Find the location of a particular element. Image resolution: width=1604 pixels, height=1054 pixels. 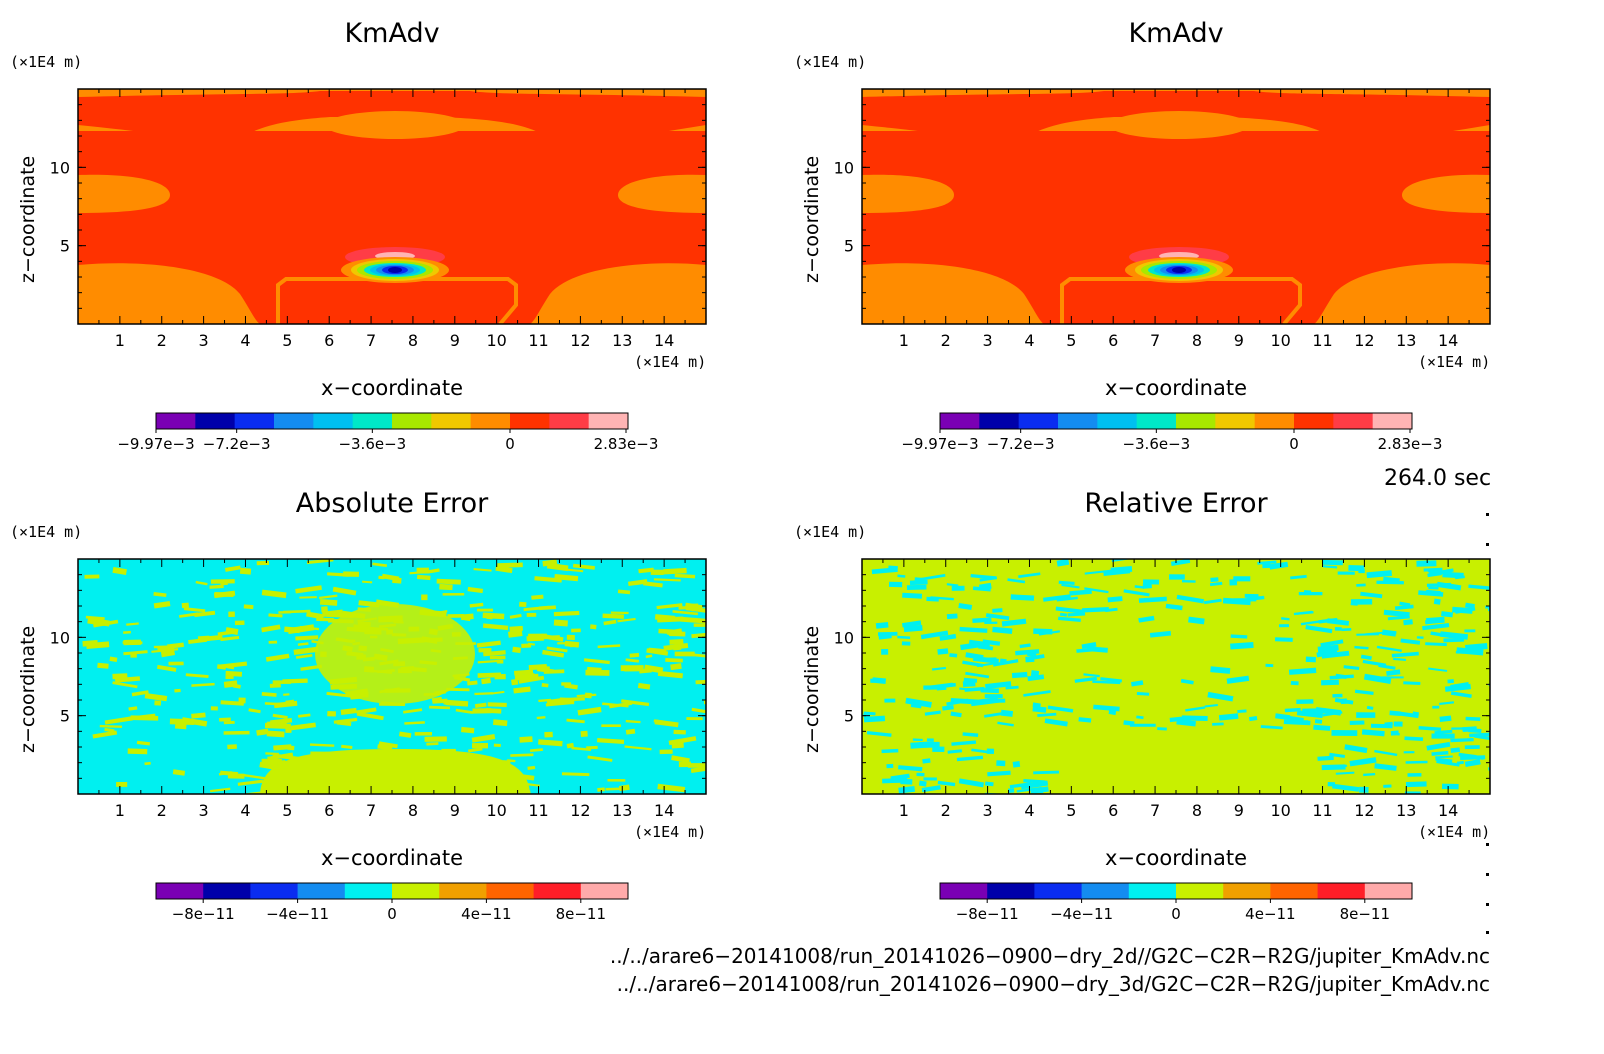

x-tick-label: 5 is located at coordinates (1071, 340).